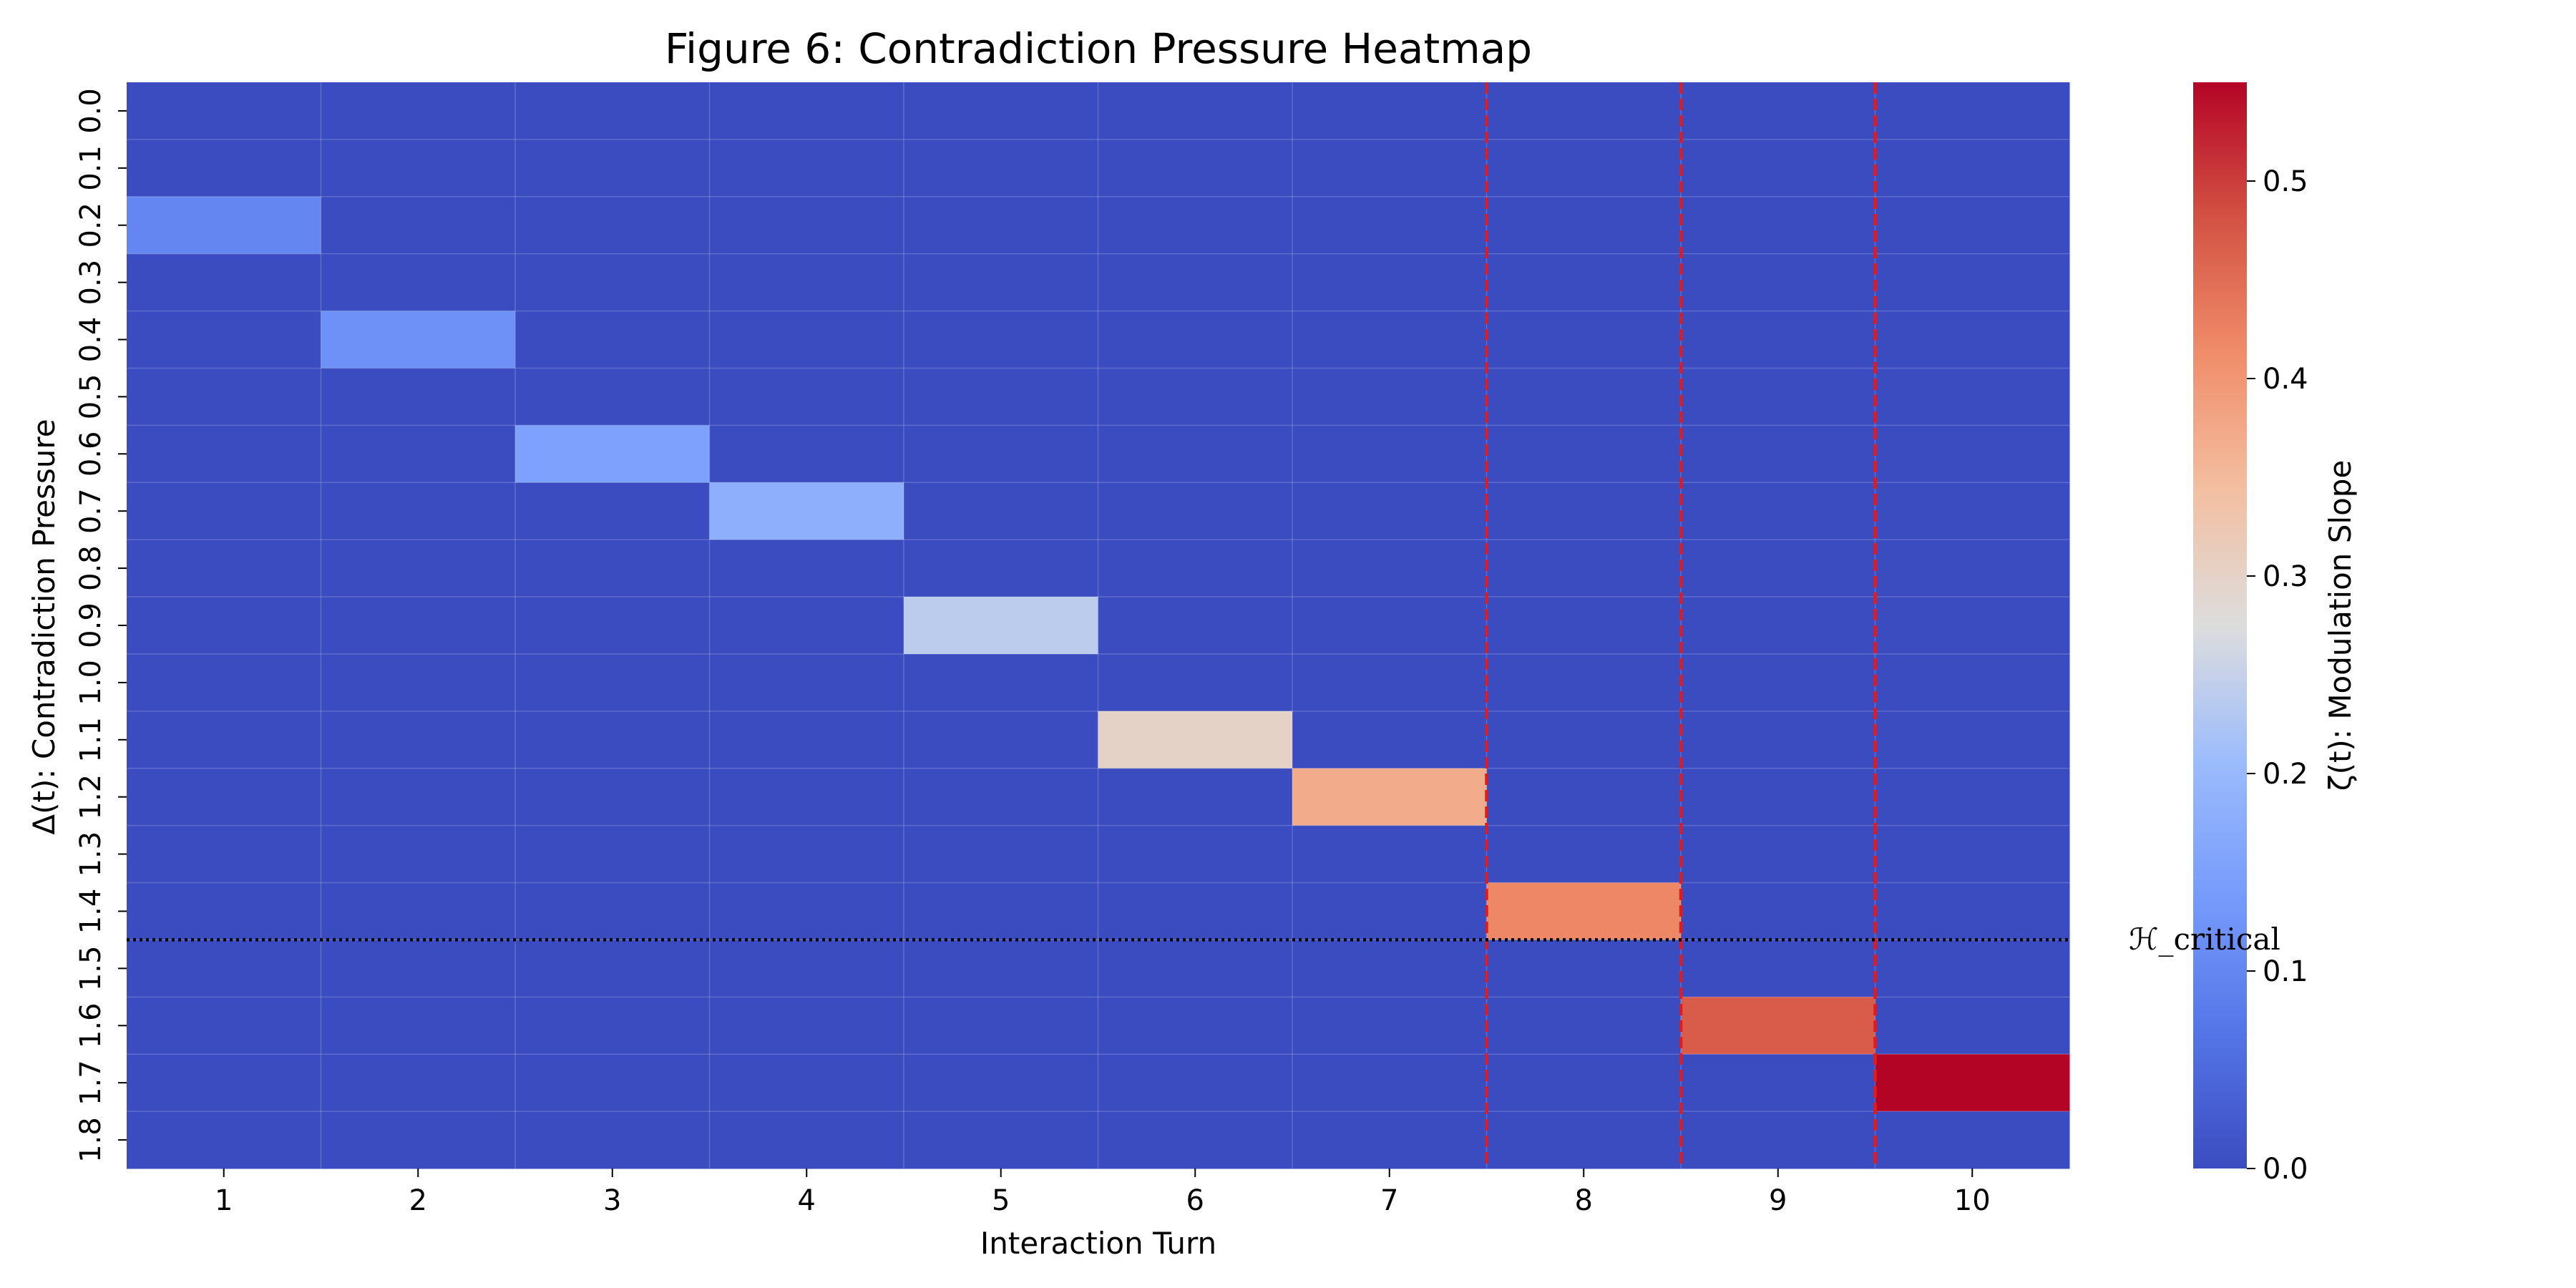  What do you see at coordinates (90, 683) in the screenshot?
I see `y-tick-label: 1.0` at bounding box center [90, 683].